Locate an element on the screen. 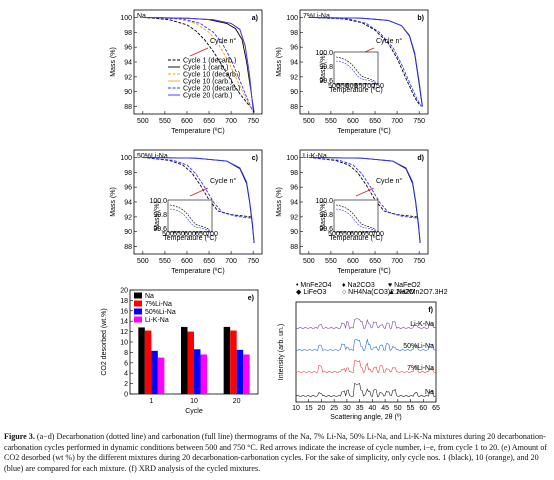 The height and width of the screenshot is (480, 554). y-axis-label: CO2 desorbed (wt.%) is located at coordinates (104, 341).